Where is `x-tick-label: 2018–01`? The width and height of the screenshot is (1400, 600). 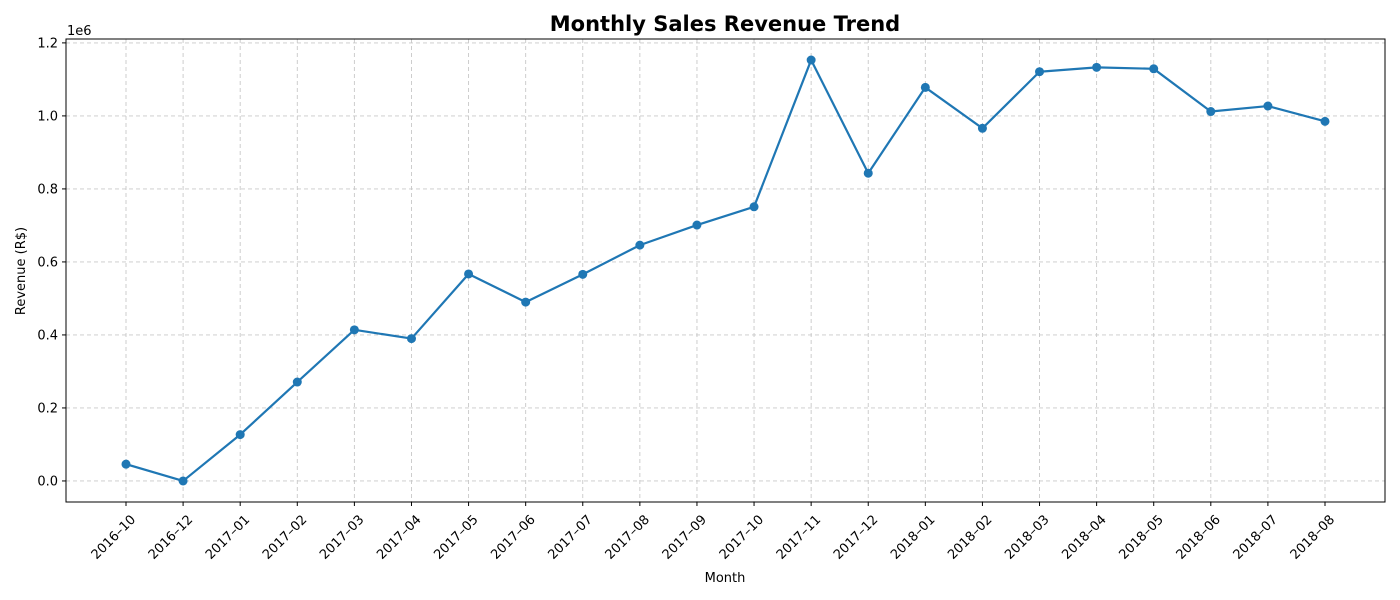
x-tick-label: 2018–01 is located at coordinates (913, 537).